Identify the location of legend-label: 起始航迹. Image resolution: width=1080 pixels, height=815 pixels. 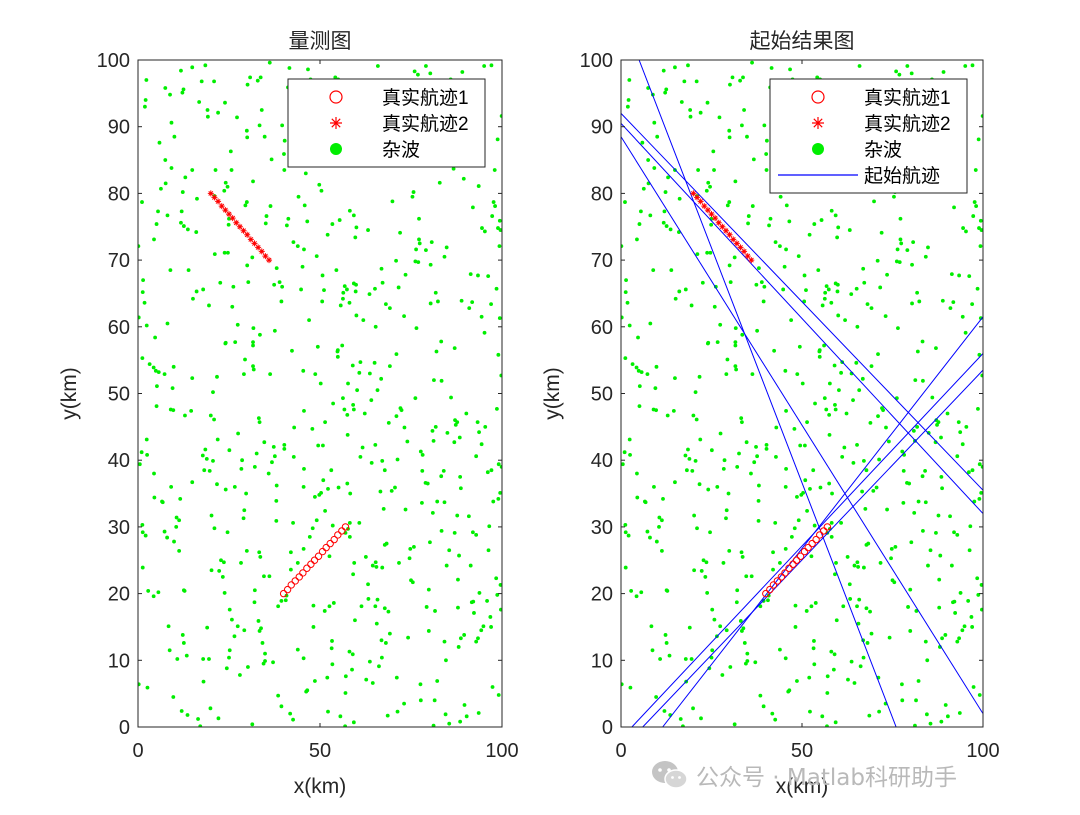
(902, 176).